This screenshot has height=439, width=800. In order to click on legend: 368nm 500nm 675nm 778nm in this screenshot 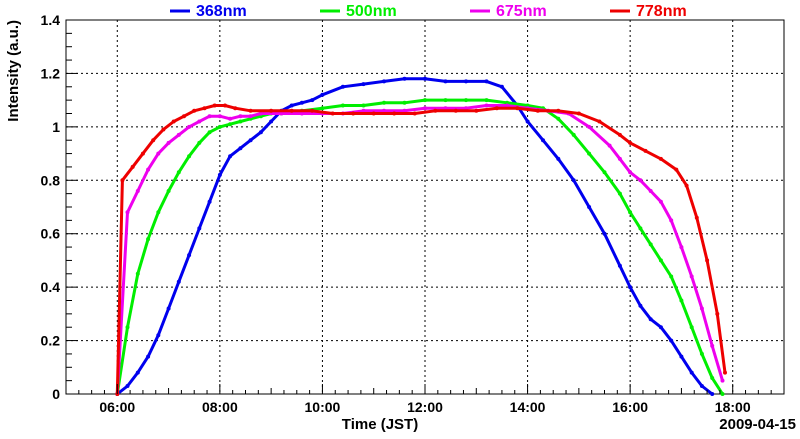, I will do `click(428, 11)`.